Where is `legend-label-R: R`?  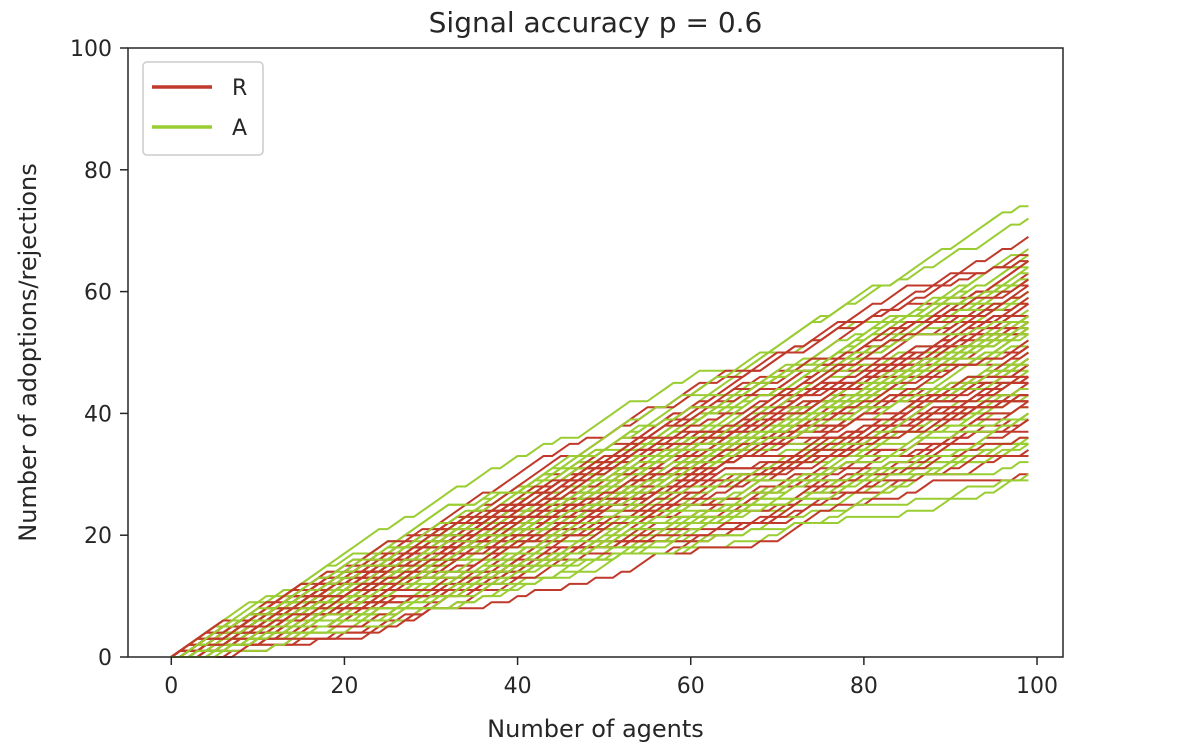 legend-label-R: R is located at coordinates (239, 88).